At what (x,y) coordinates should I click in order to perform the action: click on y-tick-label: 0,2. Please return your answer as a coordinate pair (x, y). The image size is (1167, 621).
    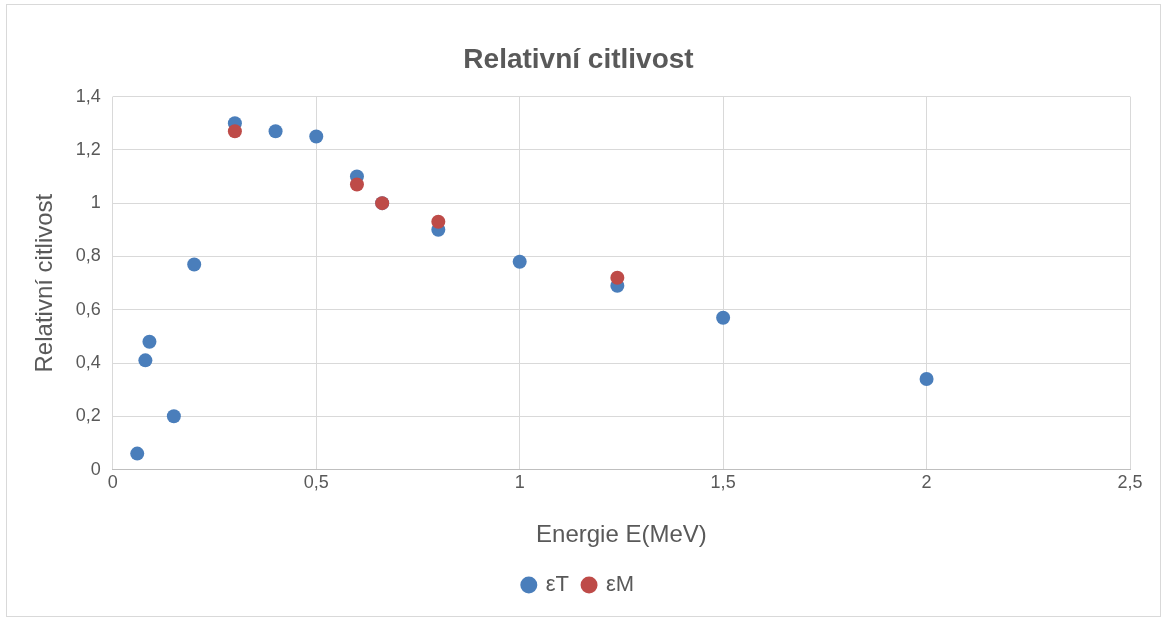
    Looking at the image, I should click on (88, 415).